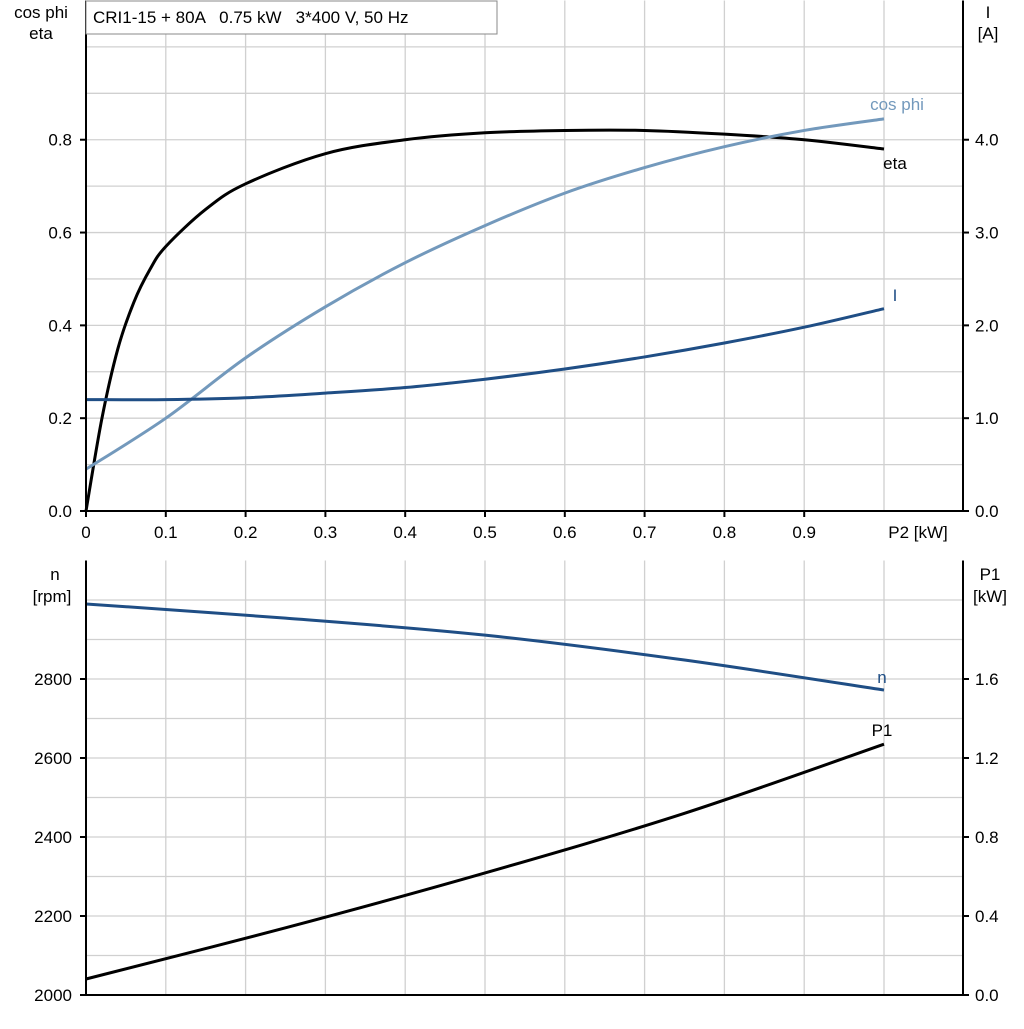 This screenshot has width=1024, height=1029. What do you see at coordinates (60, 418) in the screenshot?
I see `y-tick-label-left: 0.2` at bounding box center [60, 418].